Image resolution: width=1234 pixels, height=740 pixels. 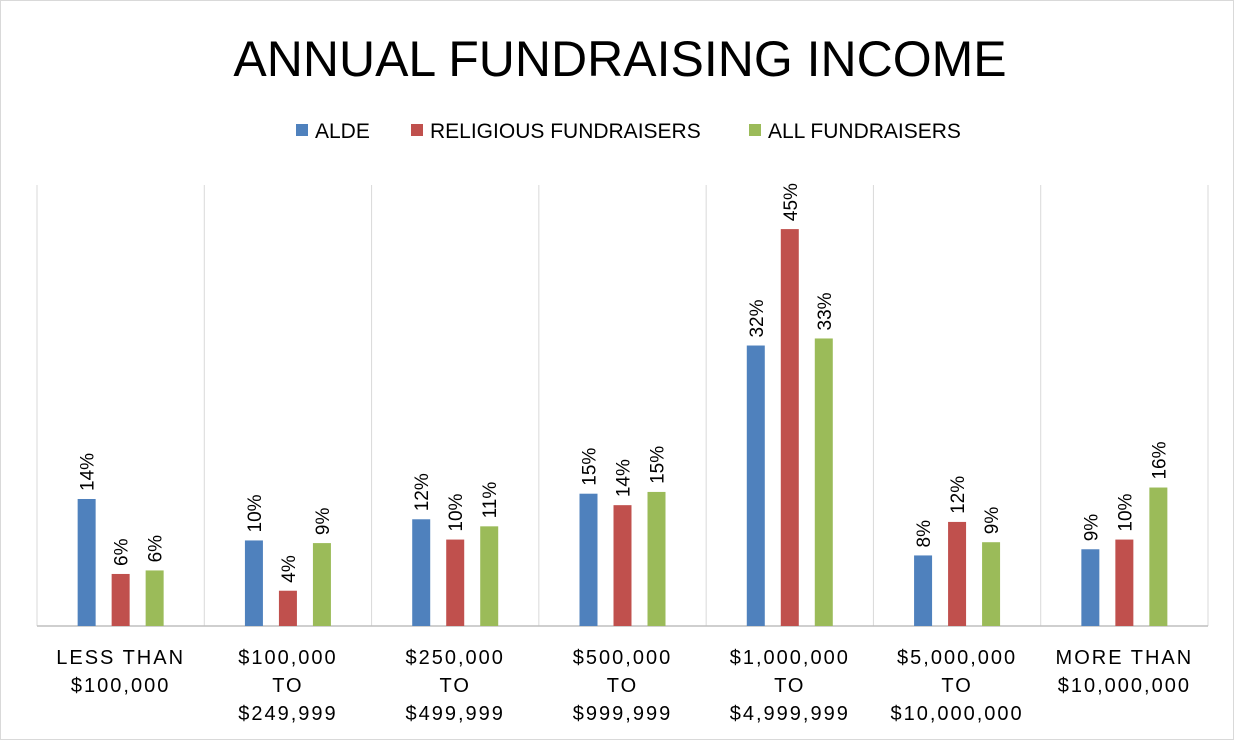 I want to click on x-tick-label: $4,999,999, so click(x=790, y=714).